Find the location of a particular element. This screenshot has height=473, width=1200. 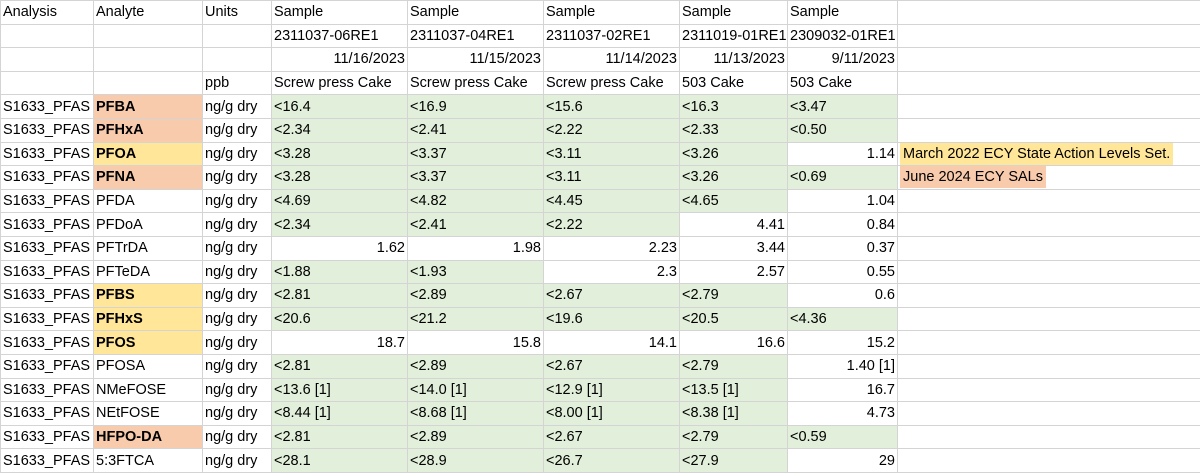

sample-id: 2311037-06RE1 is located at coordinates (339, 36).